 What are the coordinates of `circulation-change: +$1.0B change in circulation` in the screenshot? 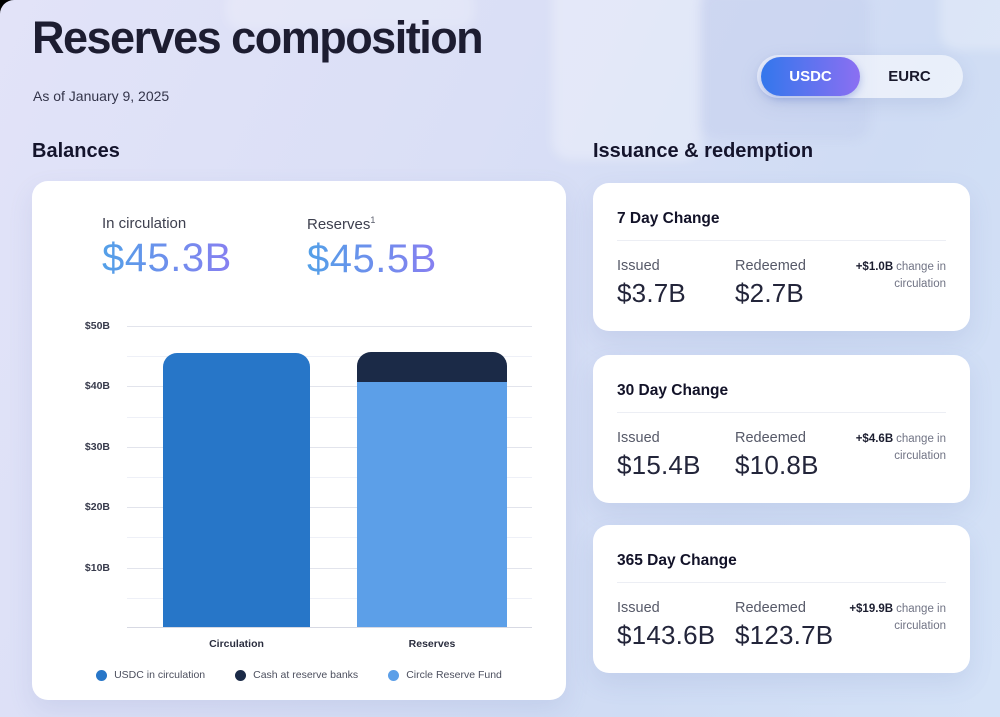 It's located at (885, 275).